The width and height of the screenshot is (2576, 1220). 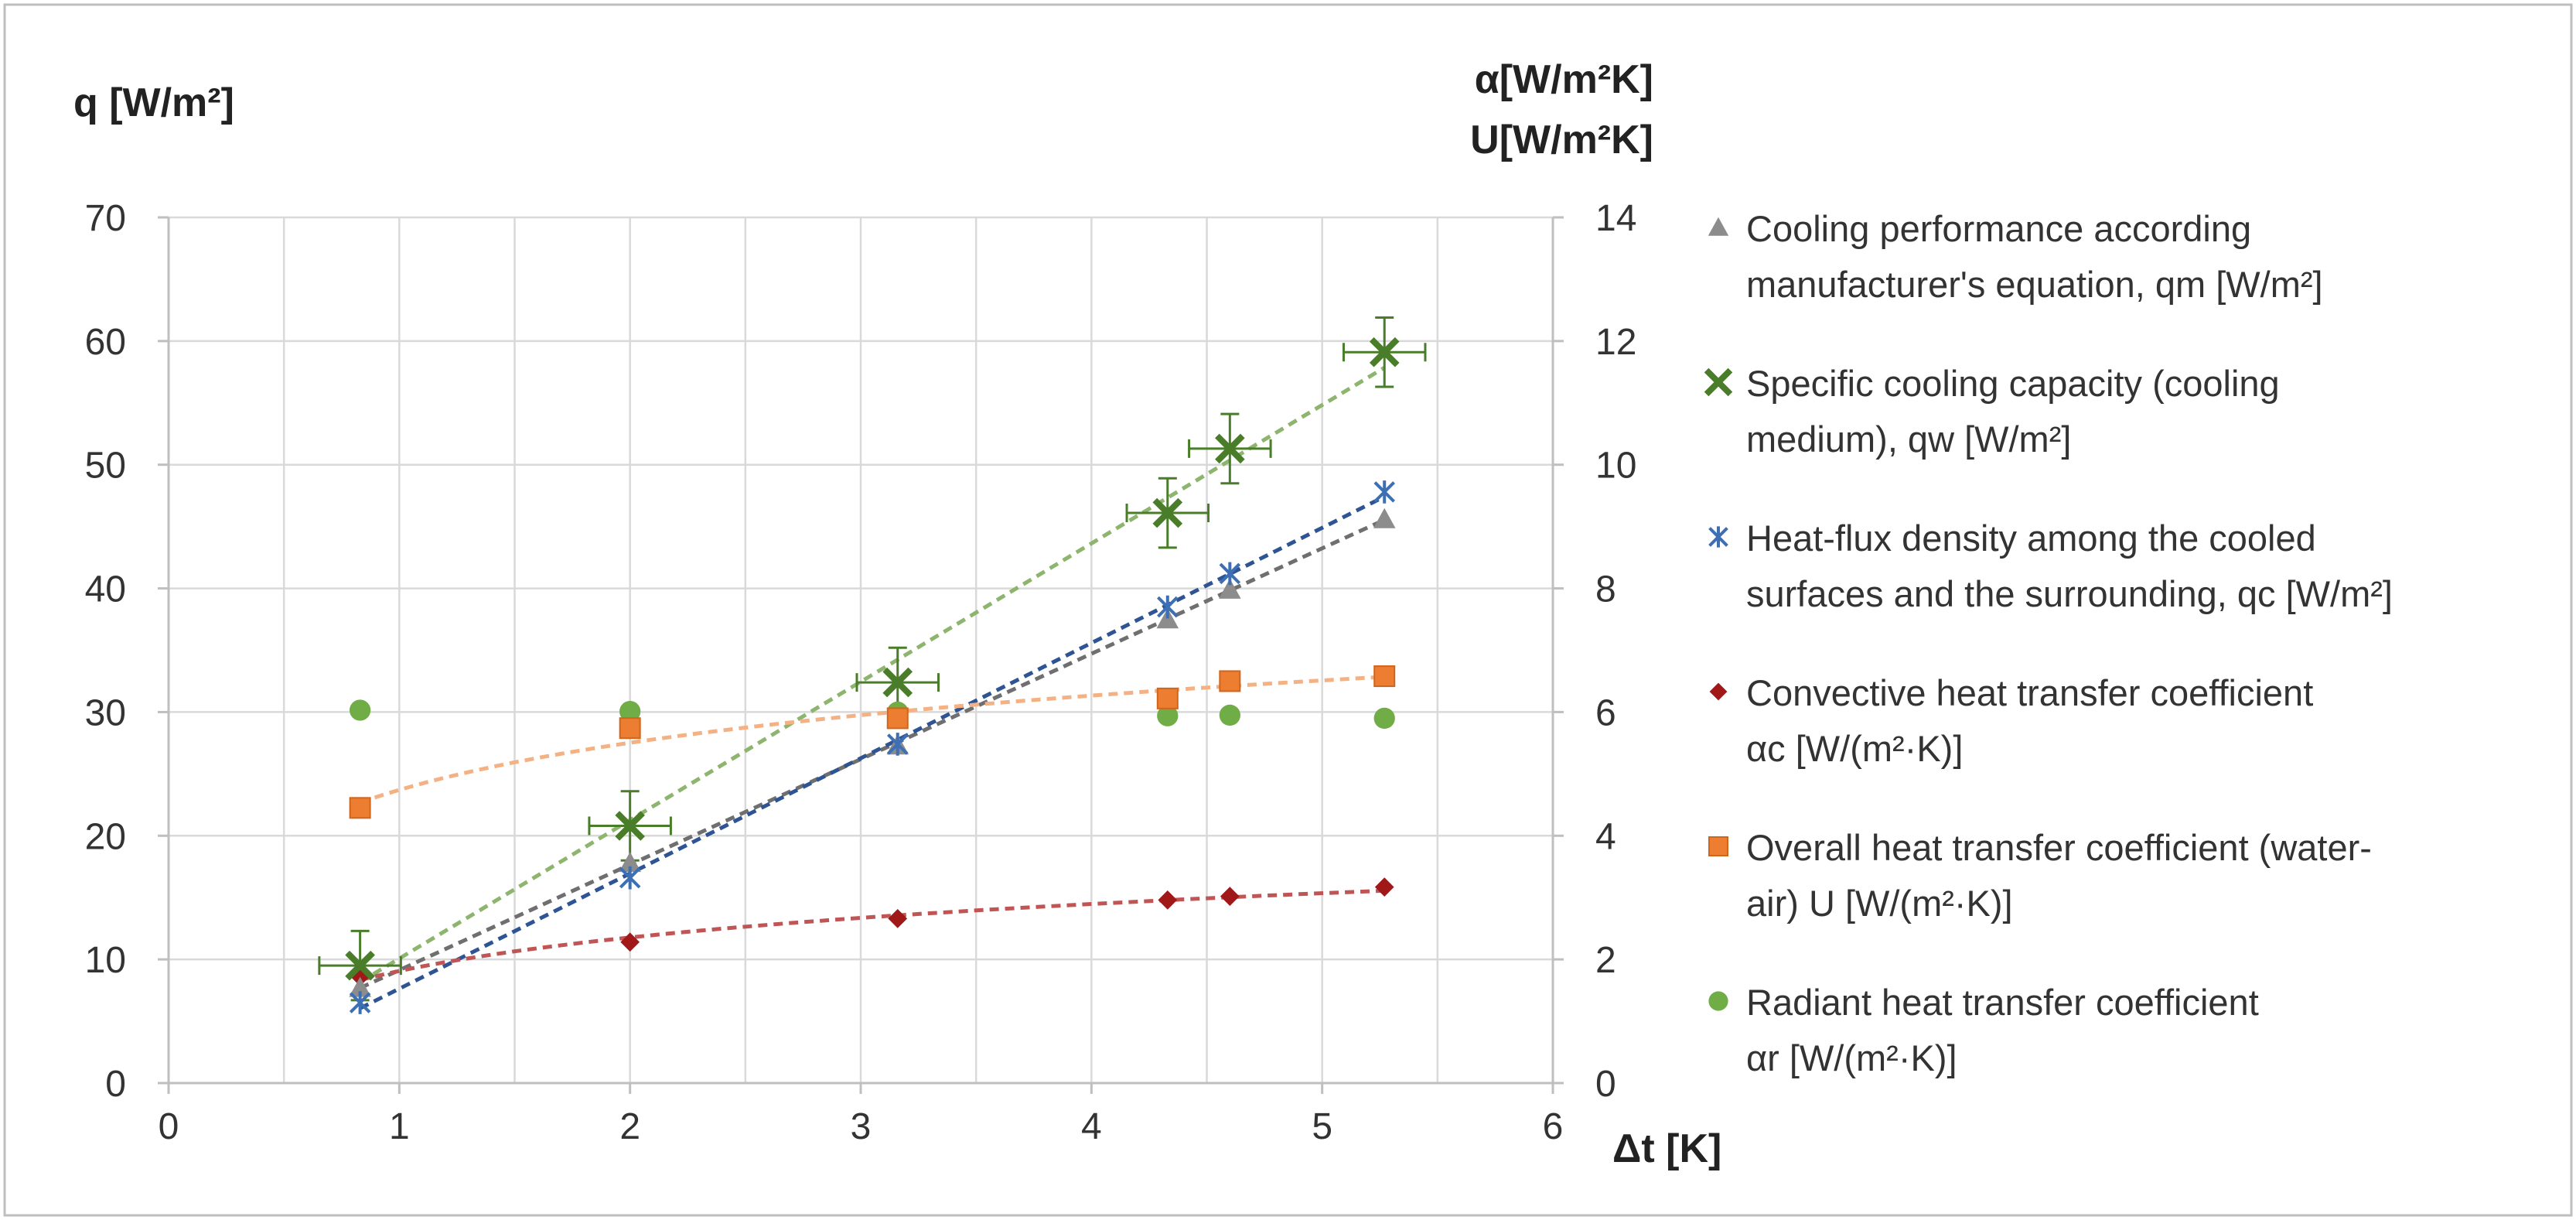 What do you see at coordinates (106, 651) in the screenshot?
I see `y-left-tick-labels: 0 10 20 30 40 50 60 70` at bounding box center [106, 651].